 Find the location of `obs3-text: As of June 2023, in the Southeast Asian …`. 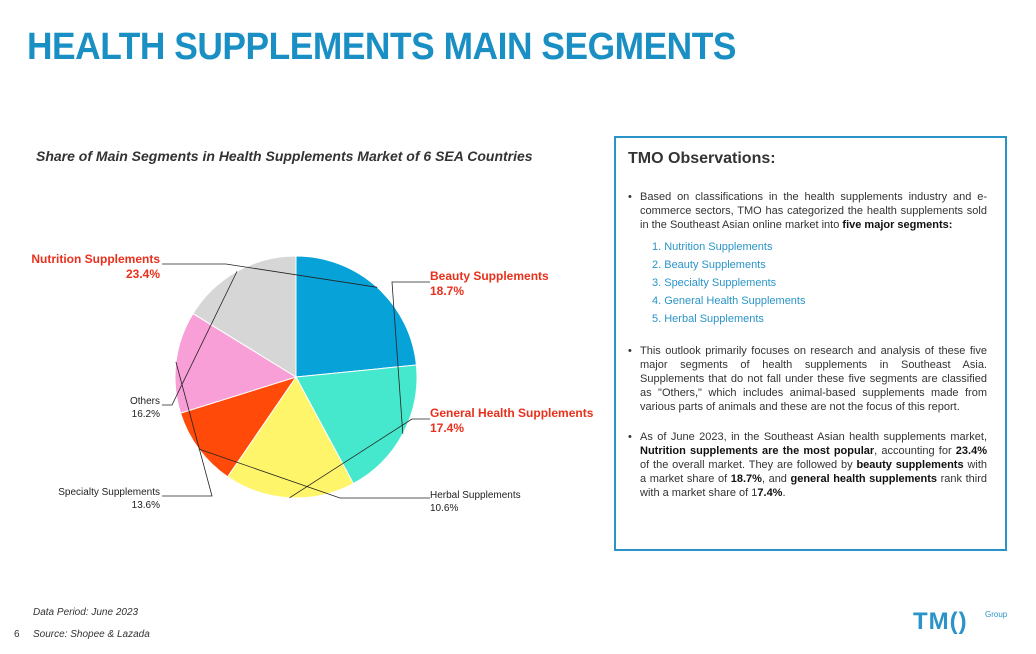

obs3-text: As of June 2023, in the Southeast Asian … is located at coordinates (813, 437).